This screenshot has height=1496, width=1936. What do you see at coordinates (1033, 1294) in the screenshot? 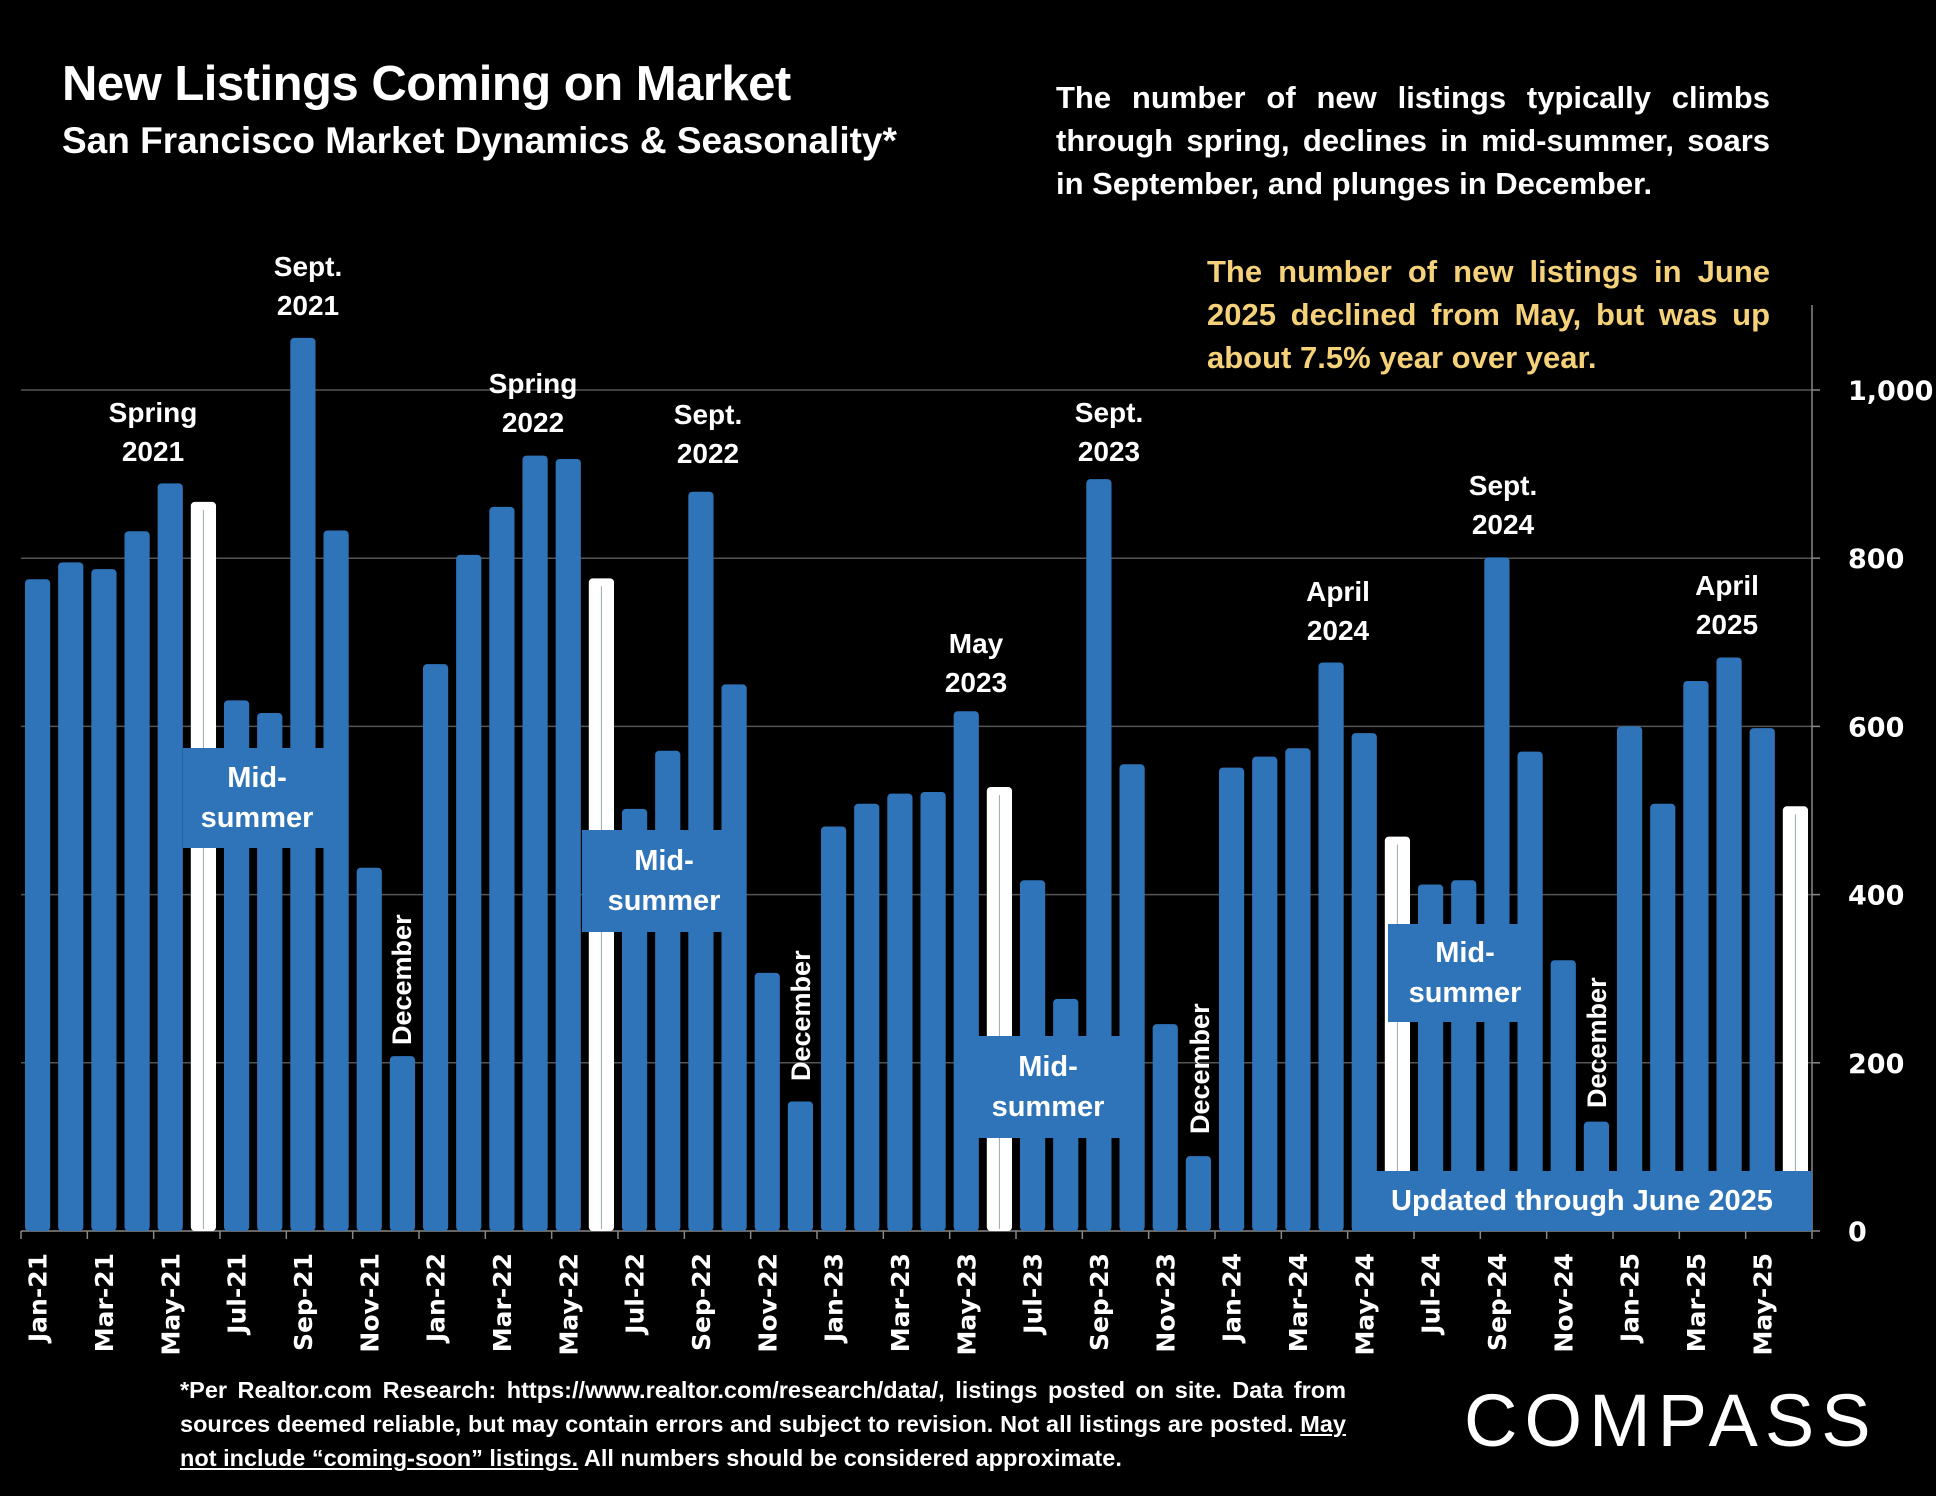
I see `x-tick-label: Jul-23` at bounding box center [1033, 1294].